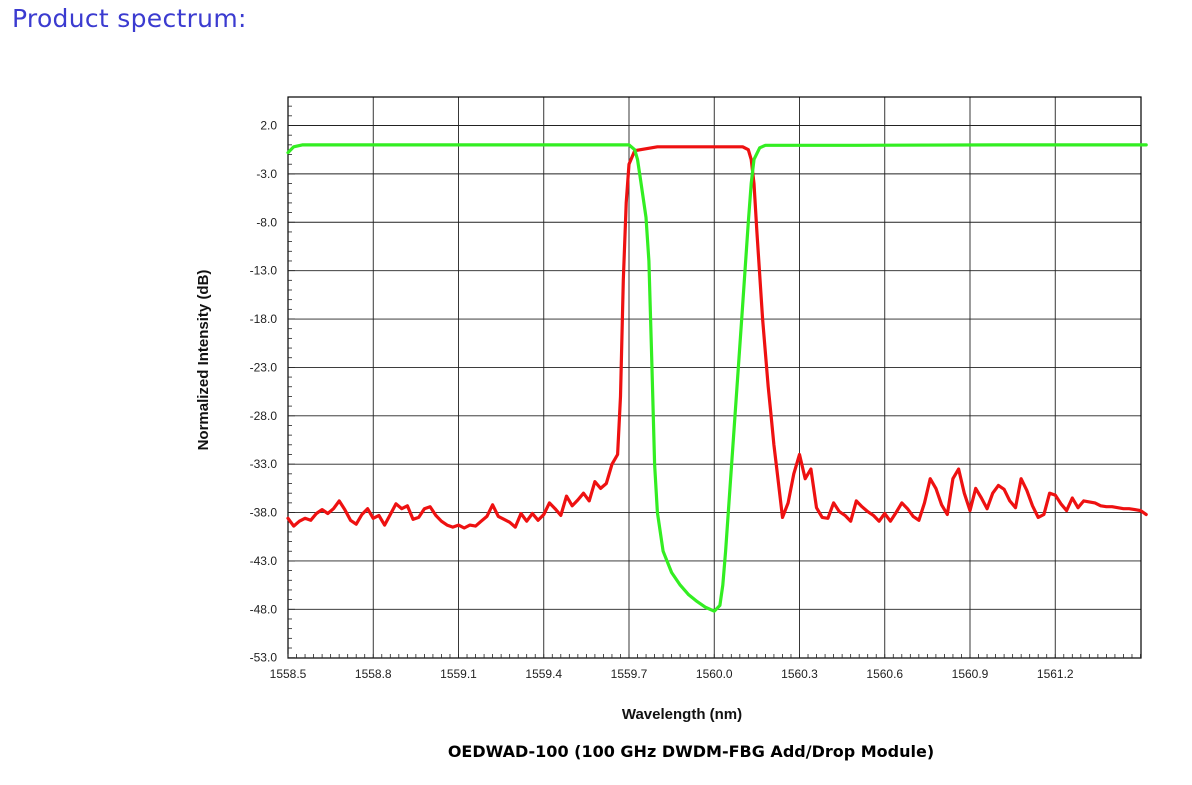 This screenshot has height=785, width=1192. Describe the element at coordinates (543, 674) in the screenshot. I see `x-tick-label: 1559.4` at that location.